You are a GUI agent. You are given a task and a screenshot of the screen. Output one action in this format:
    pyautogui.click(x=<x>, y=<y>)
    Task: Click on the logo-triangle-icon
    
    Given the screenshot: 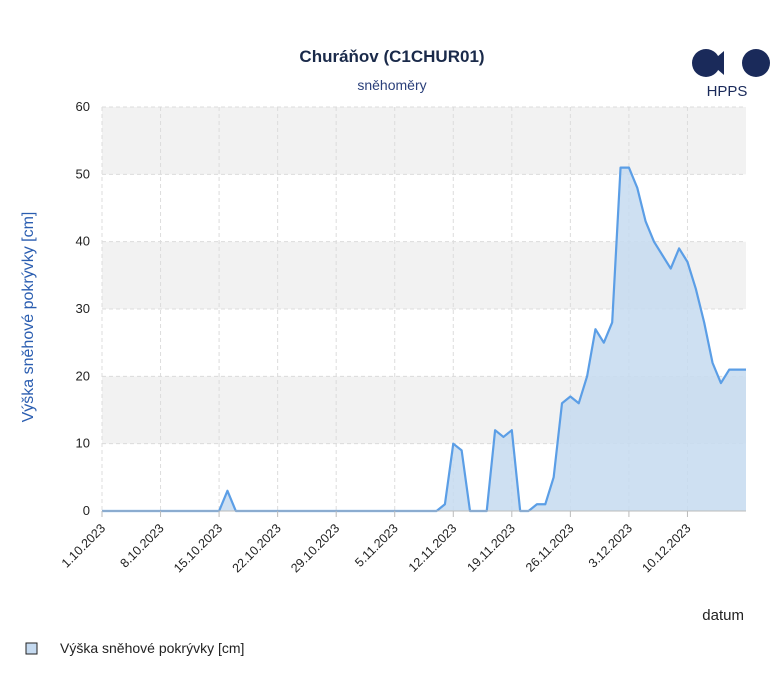 What is the action you would take?
    pyautogui.click(x=717, y=63)
    